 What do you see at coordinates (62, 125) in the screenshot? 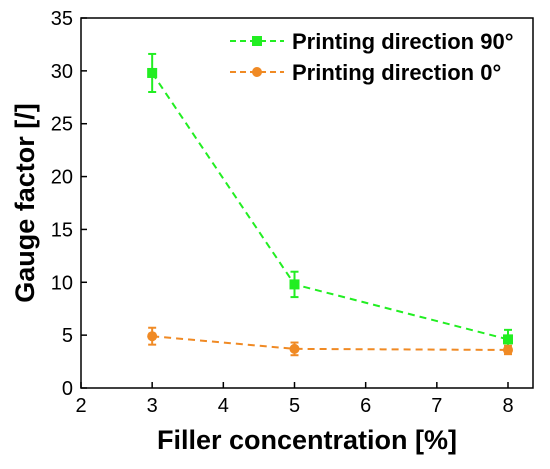
I see `y-tick-label: 25` at bounding box center [62, 125].